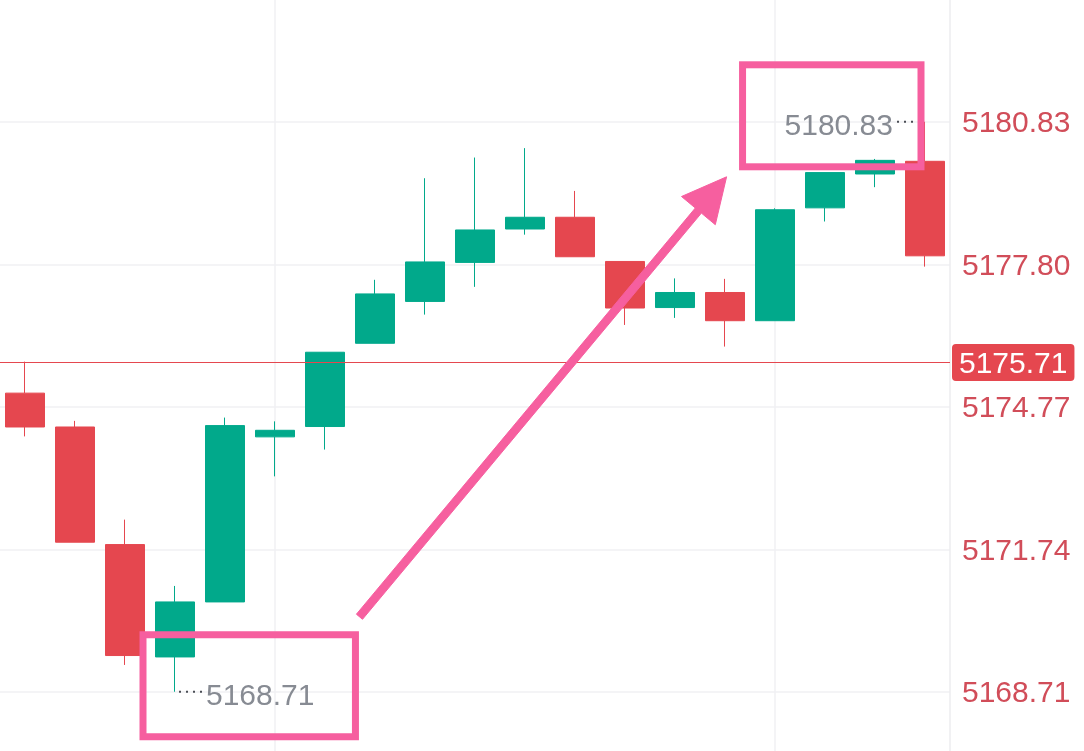 This screenshot has height=751, width=1084. Describe the element at coordinates (1013, 363) in the screenshot. I see `ref-line-label: 5175.71` at that location.